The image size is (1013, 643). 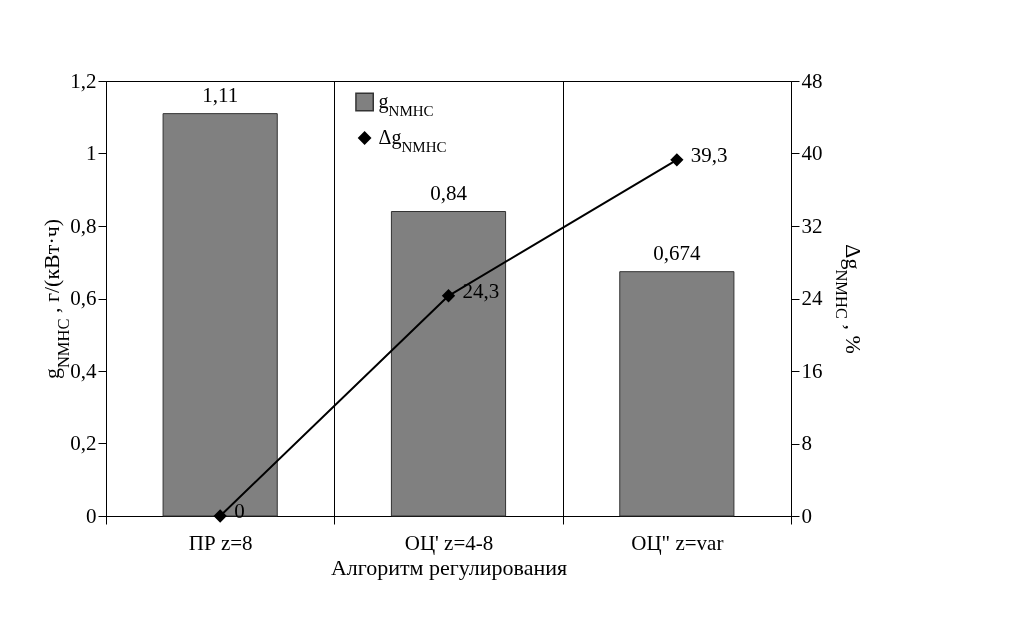 I want to click on data-label: 24,3, so click(x=481, y=290).